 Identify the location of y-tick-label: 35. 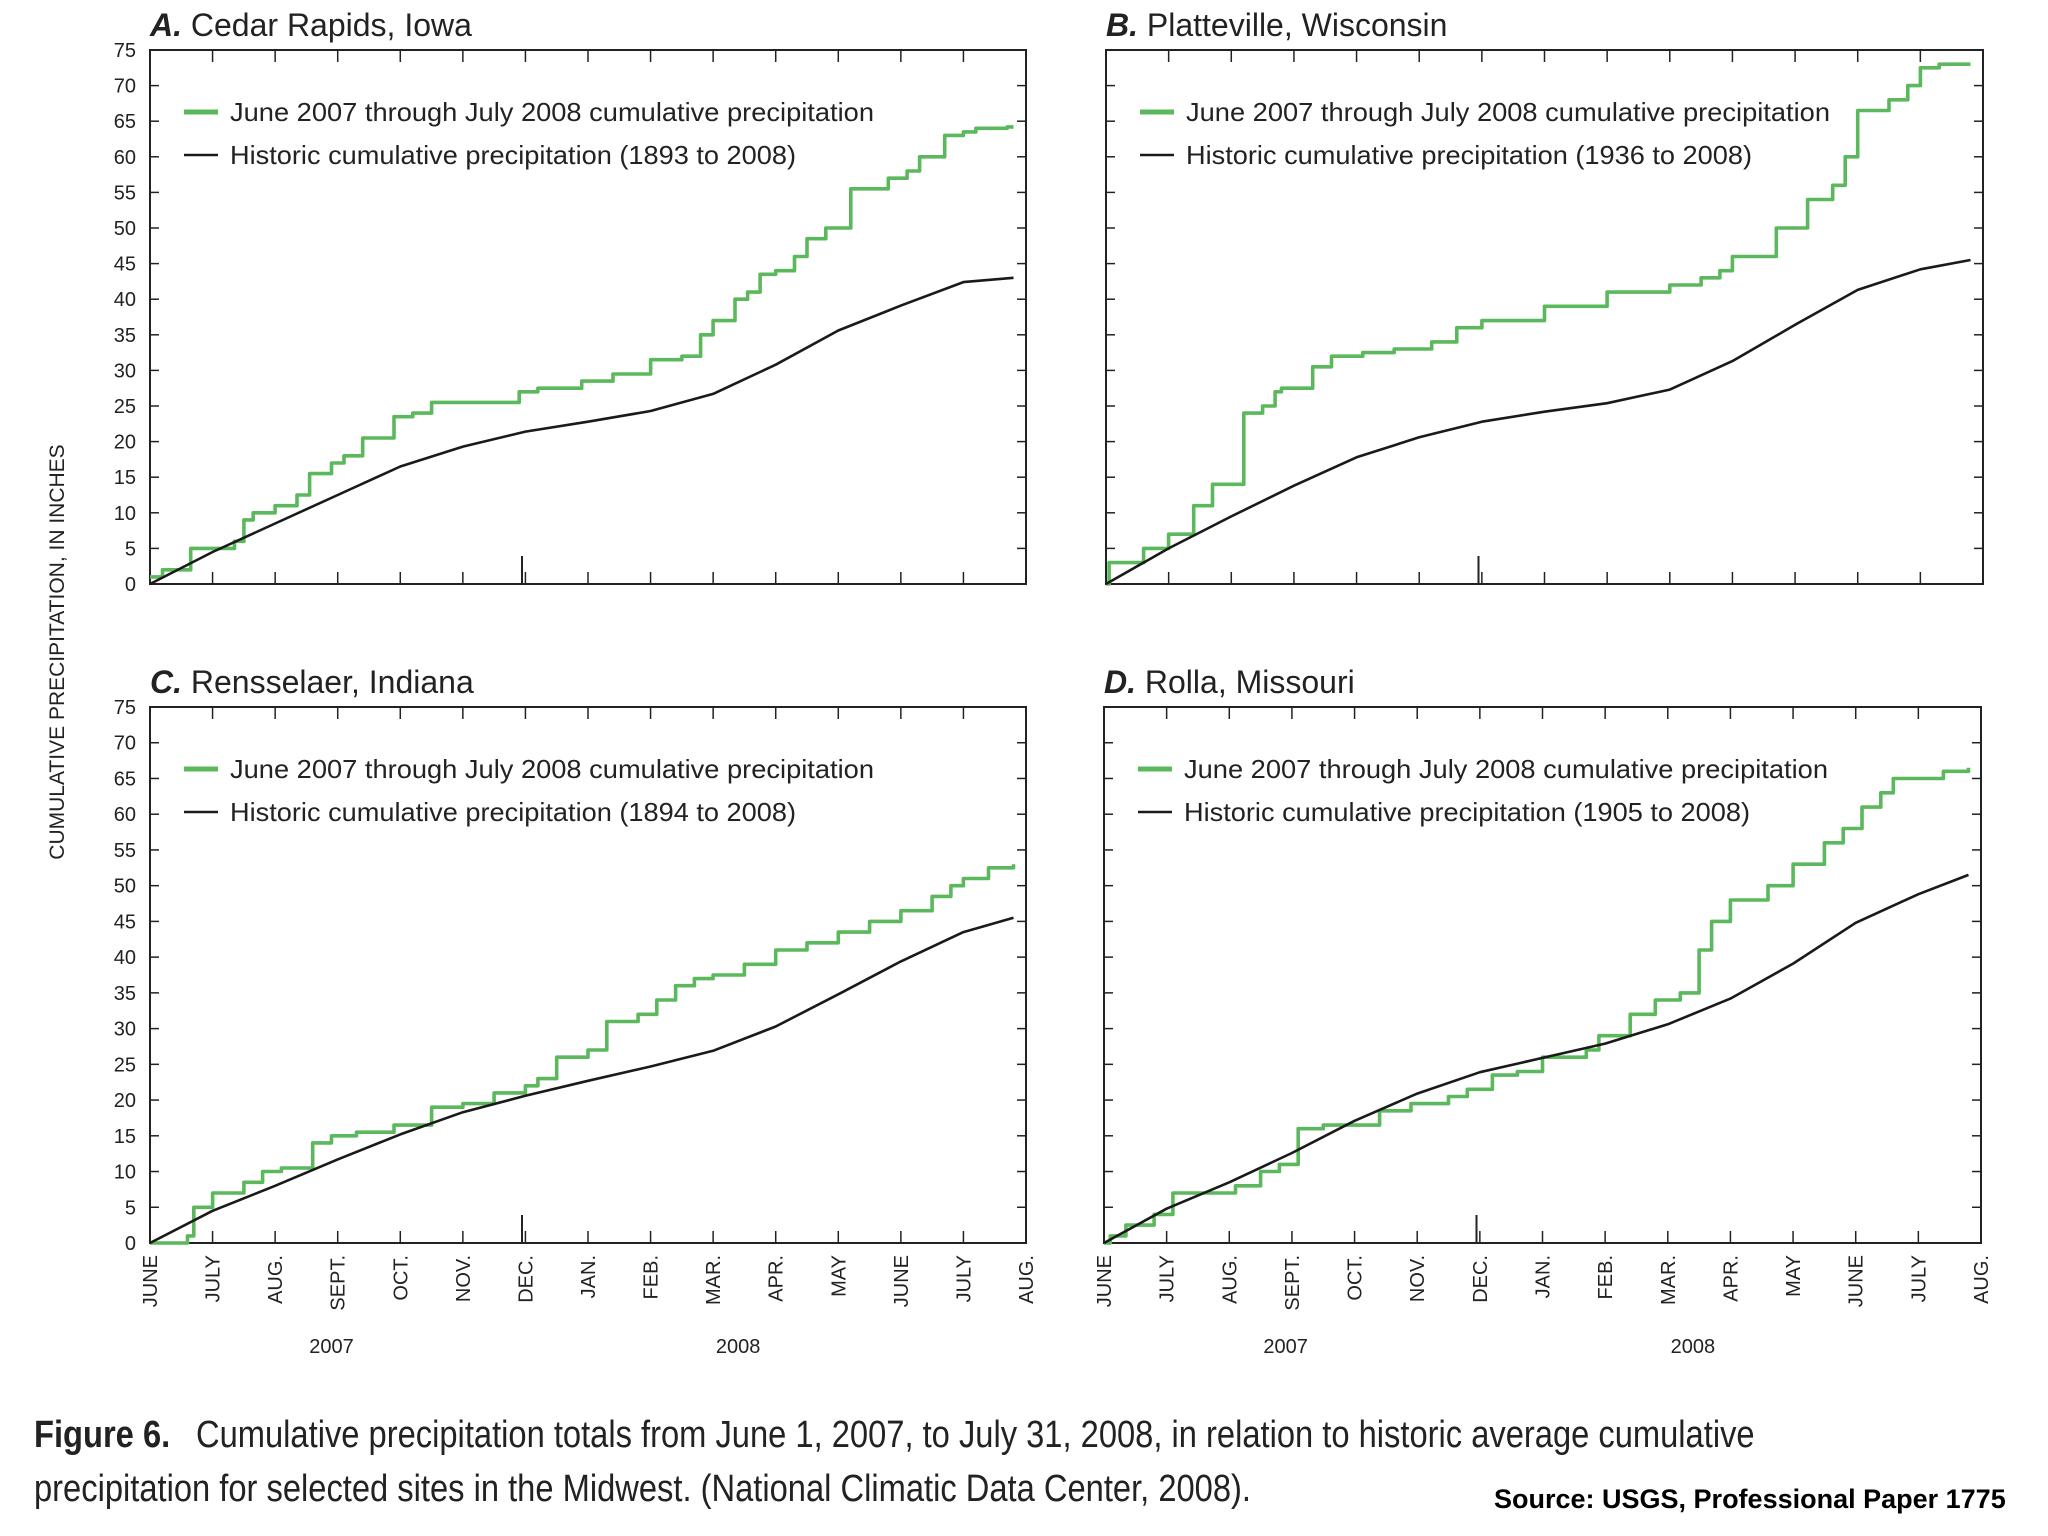
(125, 336).